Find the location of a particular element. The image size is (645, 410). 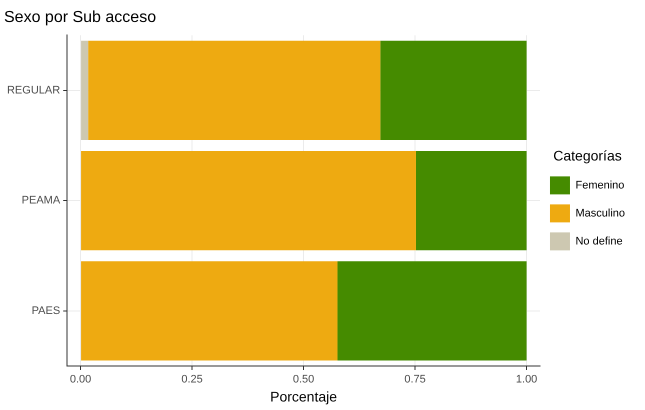

x-tick-label: 1.00 is located at coordinates (527, 380).